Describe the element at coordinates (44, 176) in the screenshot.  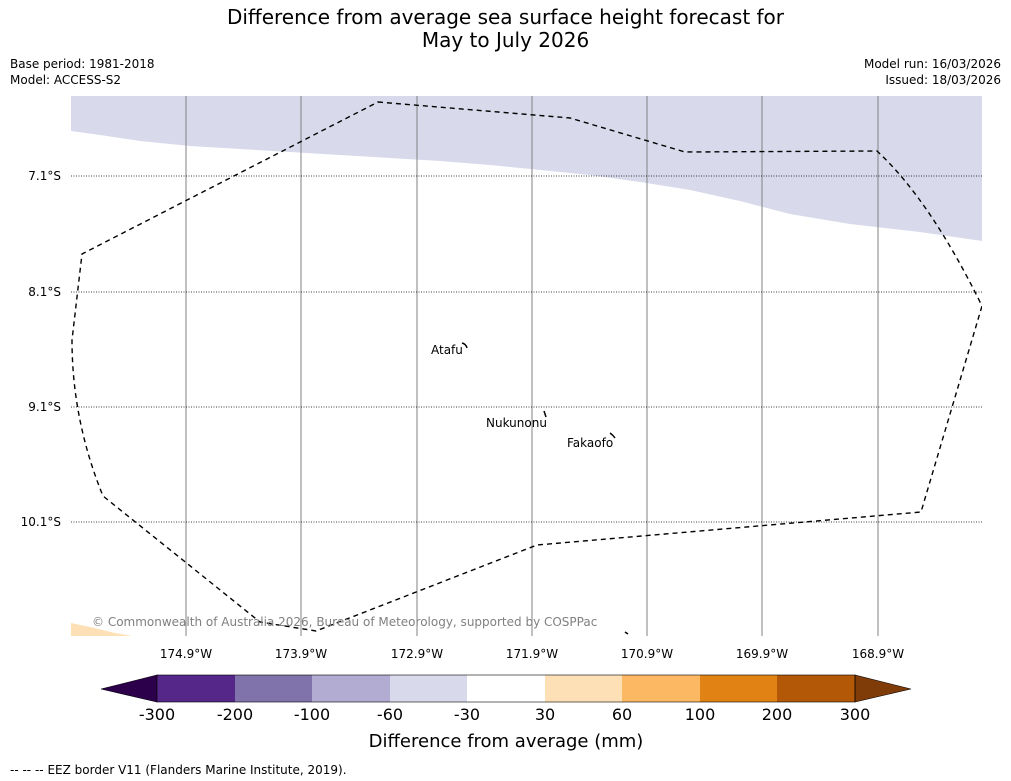
I see `lat-label: 7.1°S` at that location.